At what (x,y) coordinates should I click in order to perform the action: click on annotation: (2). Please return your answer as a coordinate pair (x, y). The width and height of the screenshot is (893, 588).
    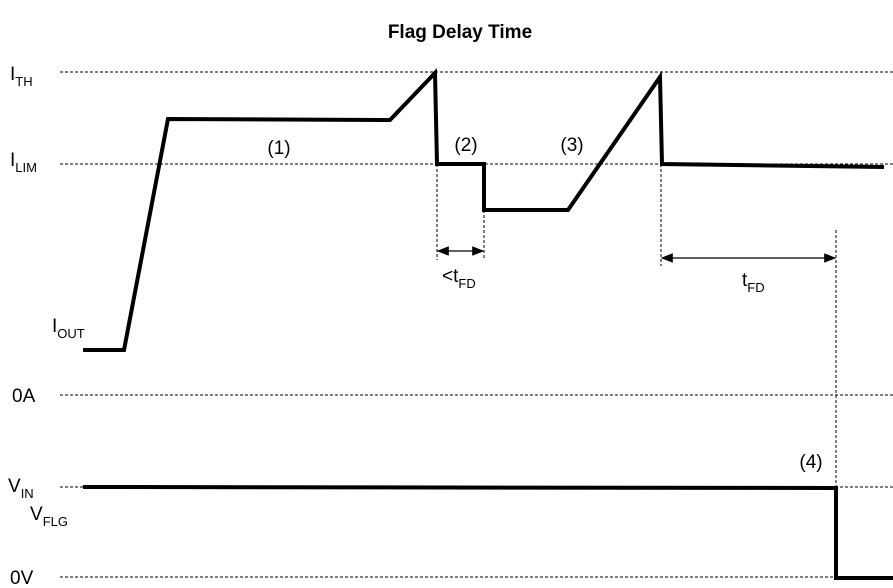
    Looking at the image, I should click on (465, 145).